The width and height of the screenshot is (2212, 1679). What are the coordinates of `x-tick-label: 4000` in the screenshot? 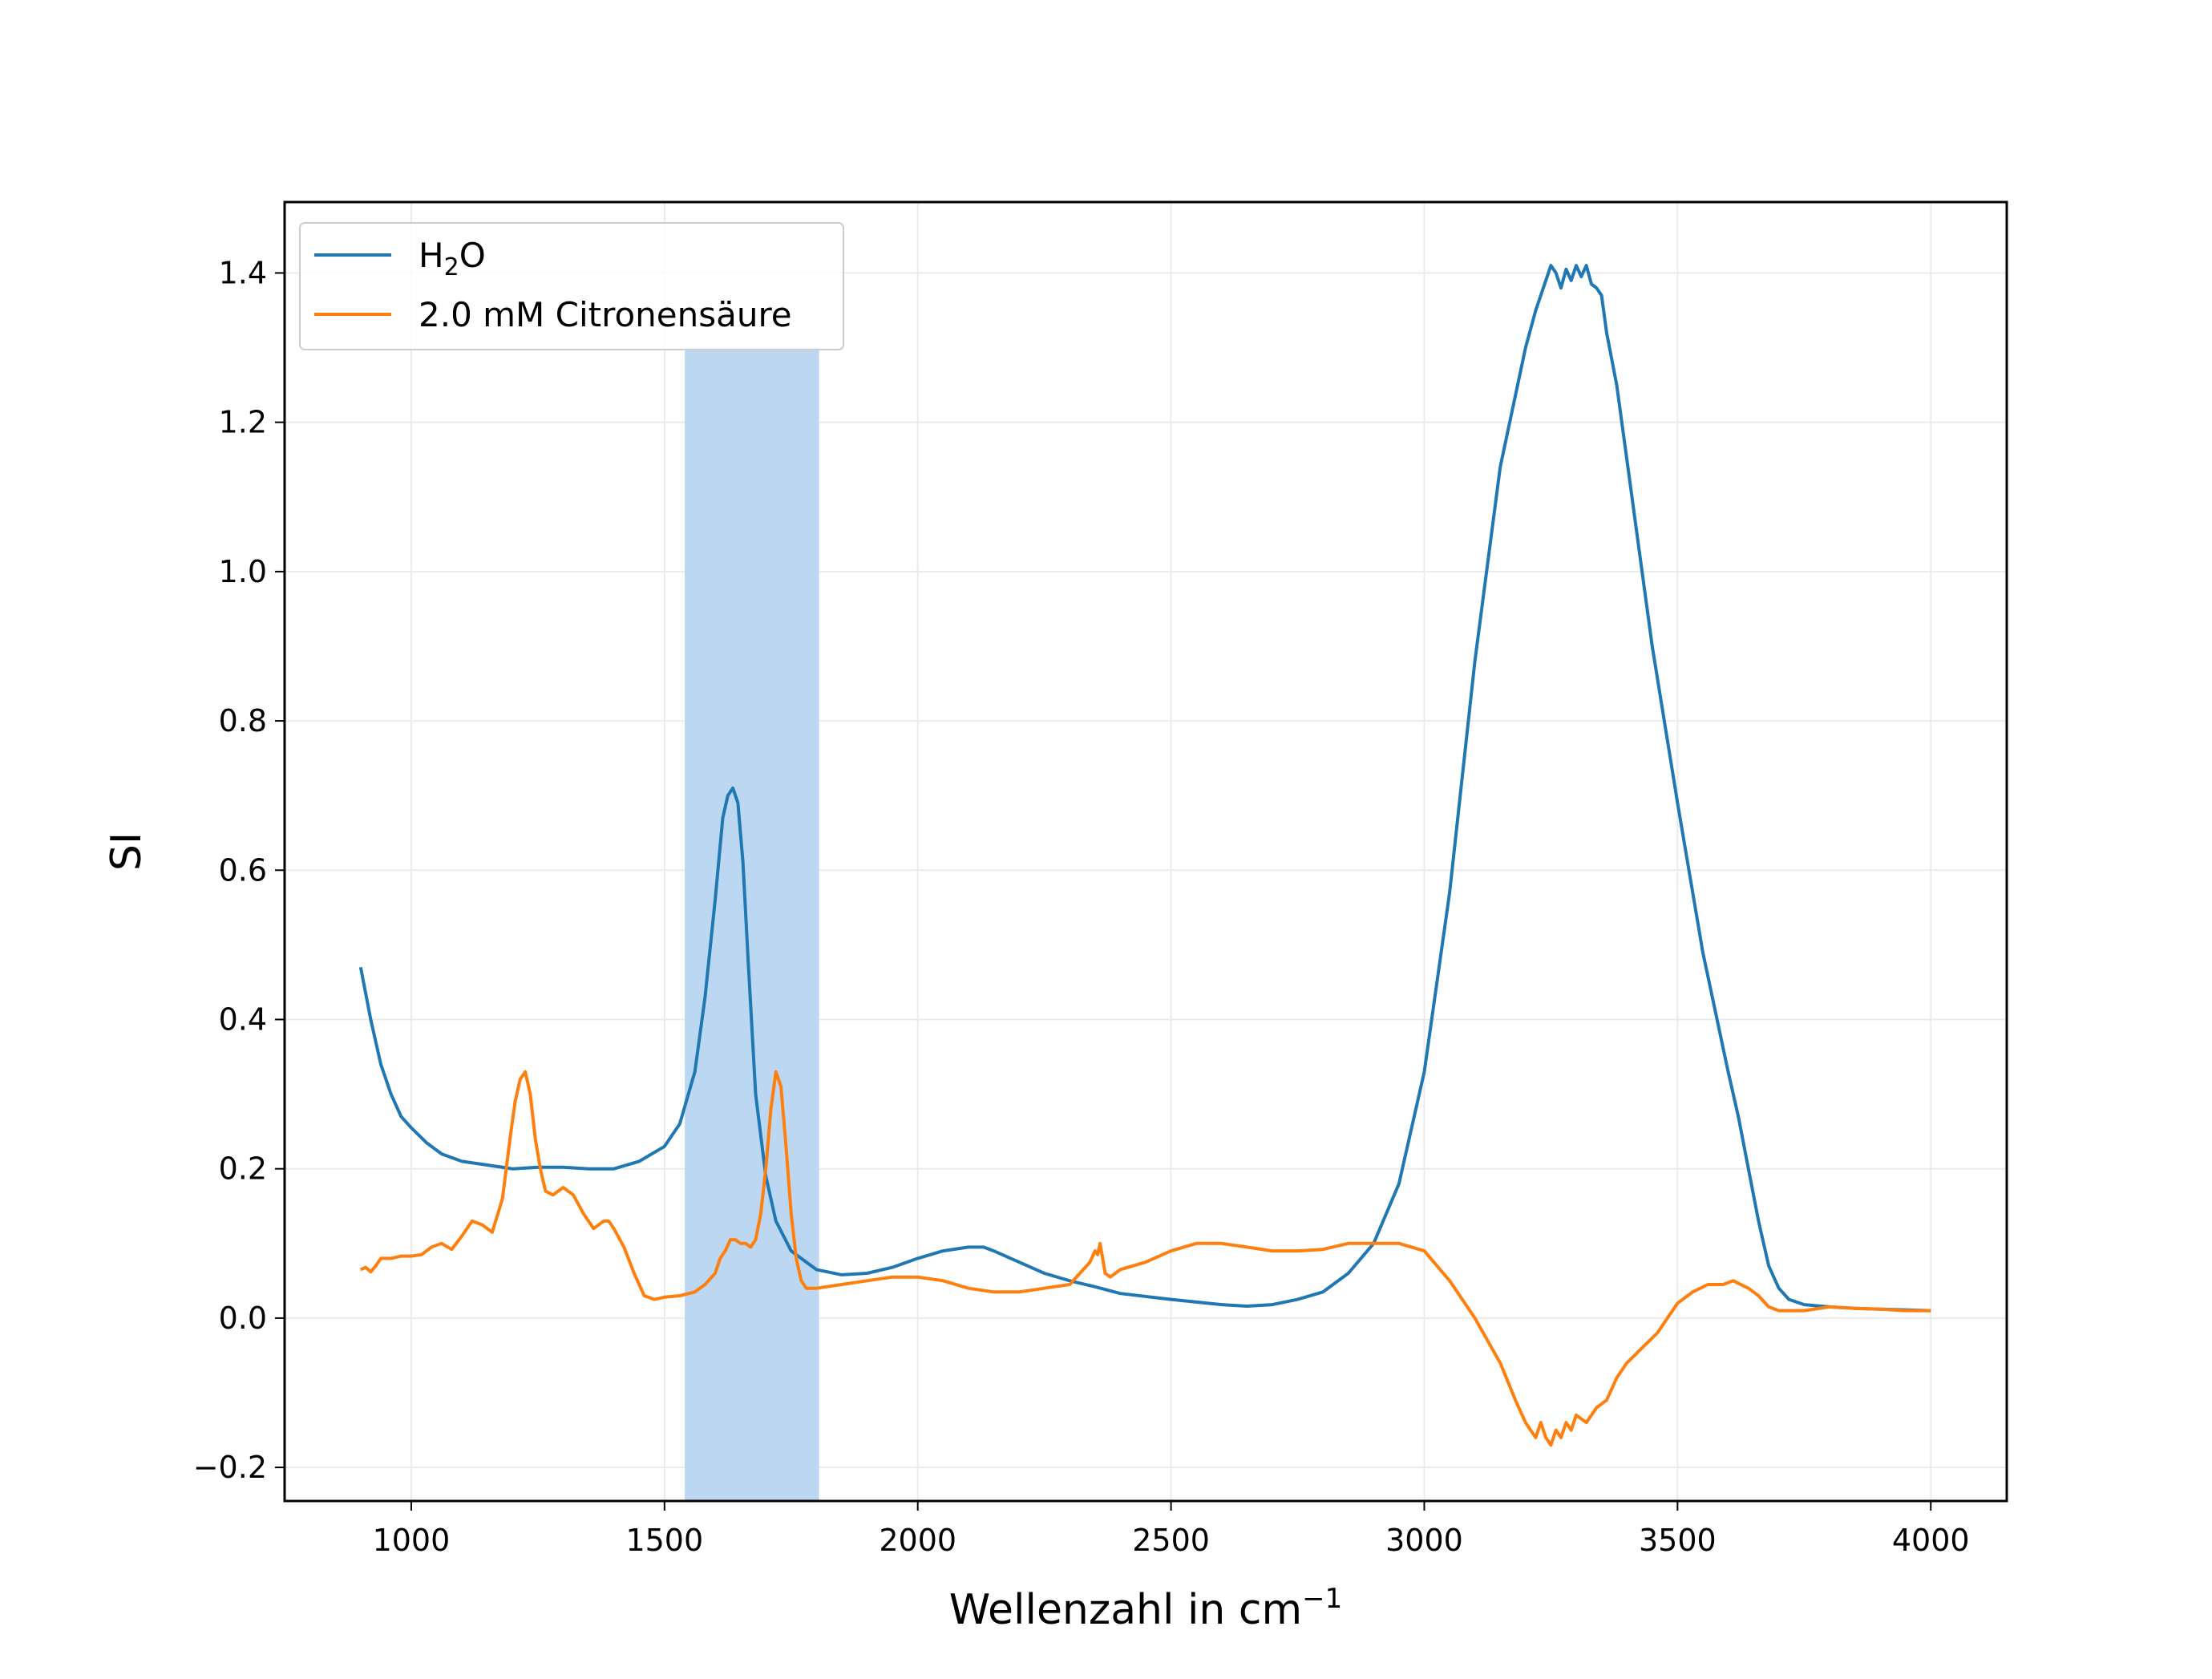 It's located at (1931, 1540).